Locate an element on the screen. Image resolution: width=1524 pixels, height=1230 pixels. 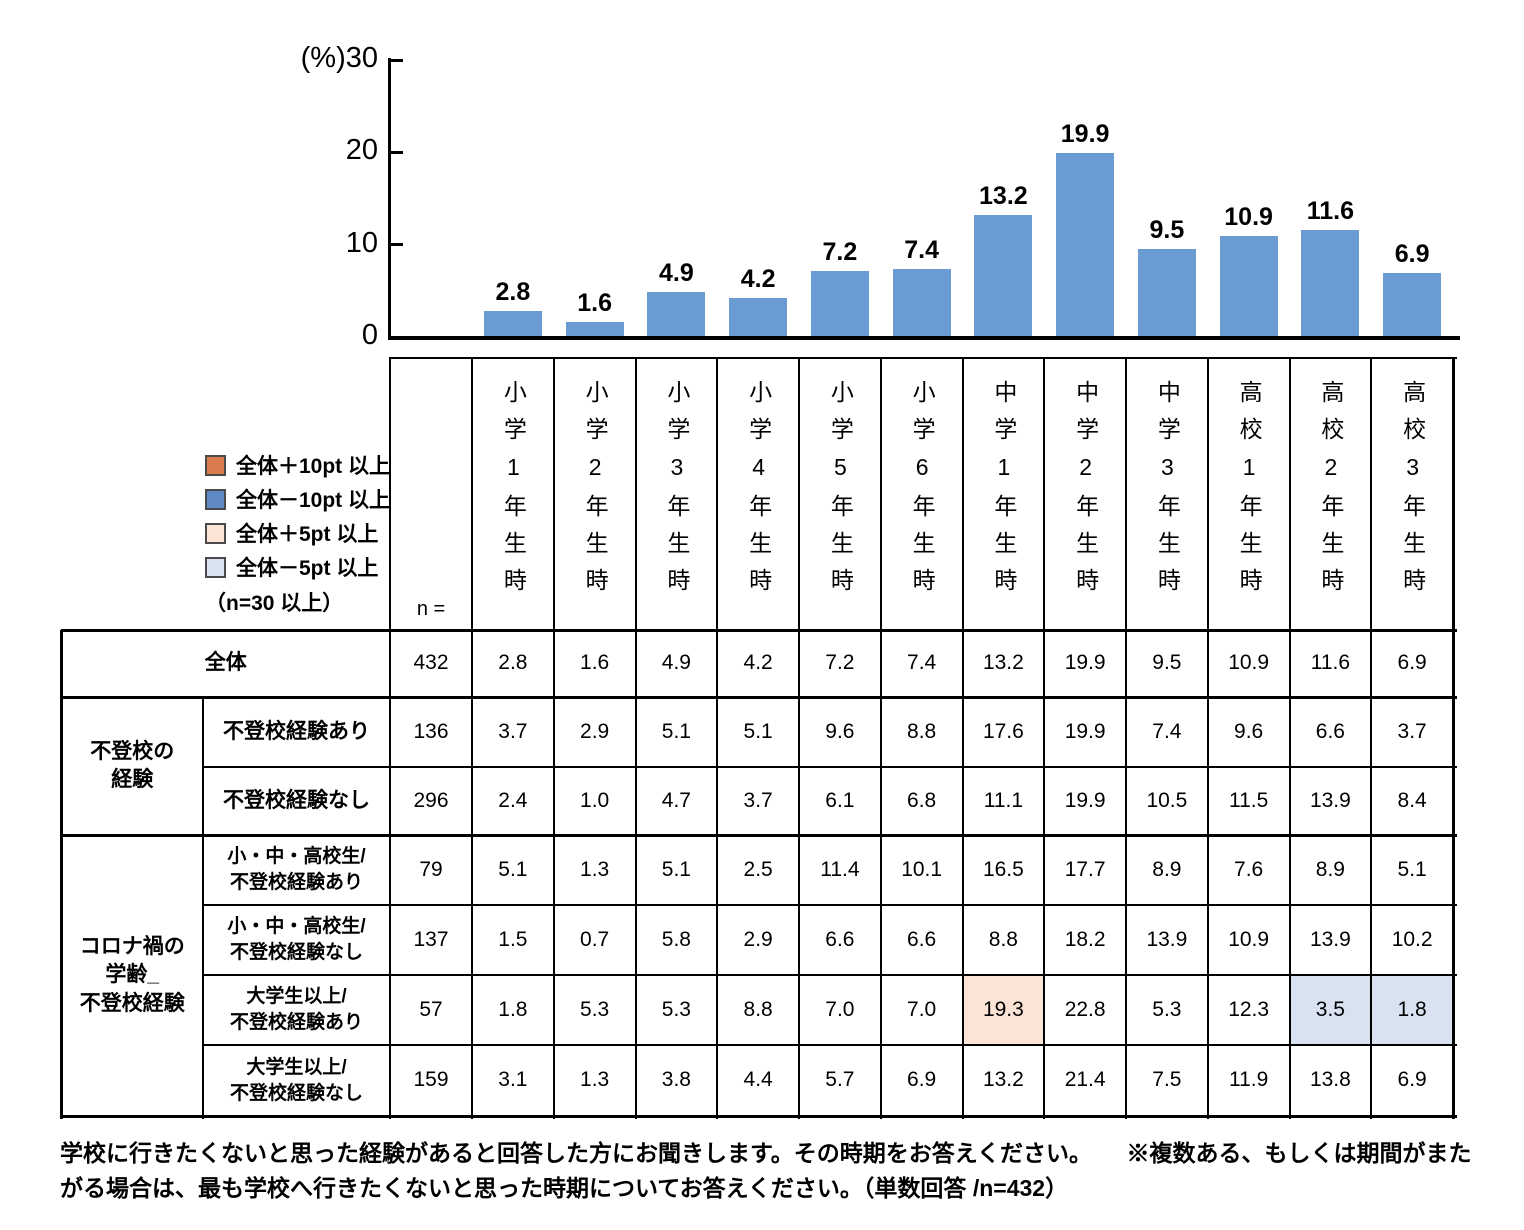
column-header-text: 高校2年生時 is located at coordinates (1330, 492).